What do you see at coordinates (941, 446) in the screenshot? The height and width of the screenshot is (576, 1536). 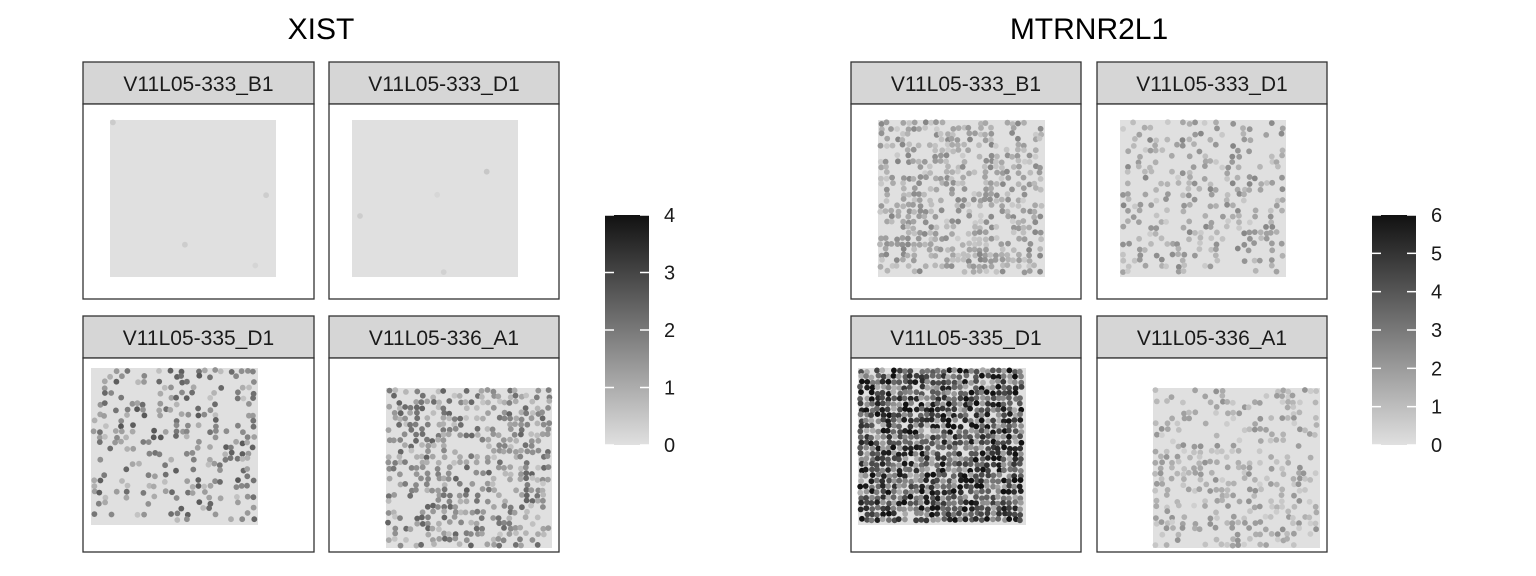 I see `spot-group` at bounding box center [941, 446].